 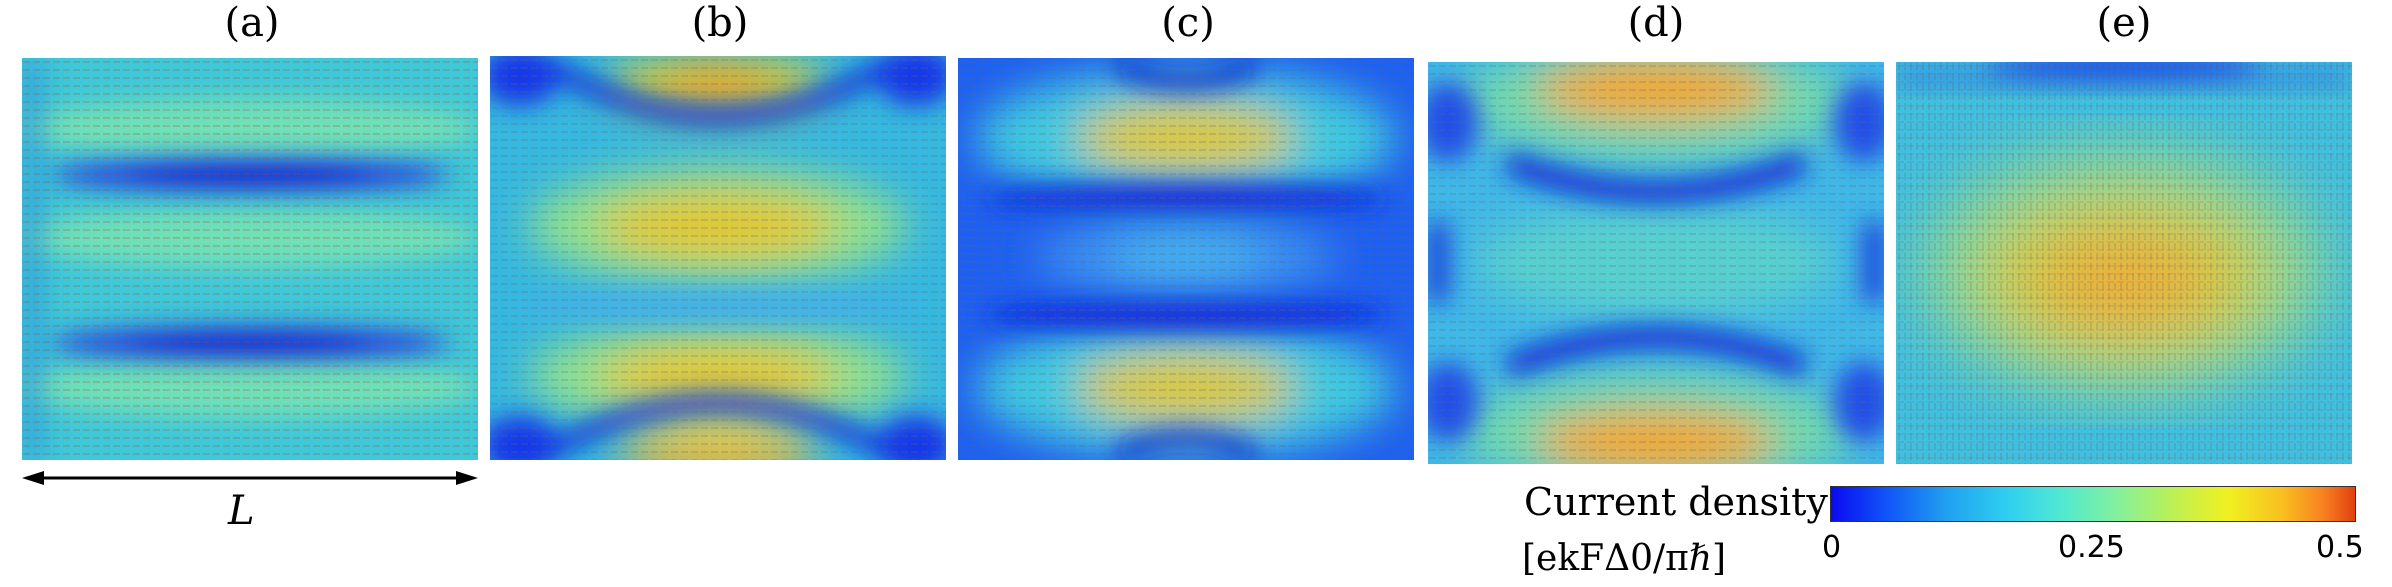 What do you see at coordinates (252, 23) in the screenshot?
I see `panel-label-a: (a)` at bounding box center [252, 23].